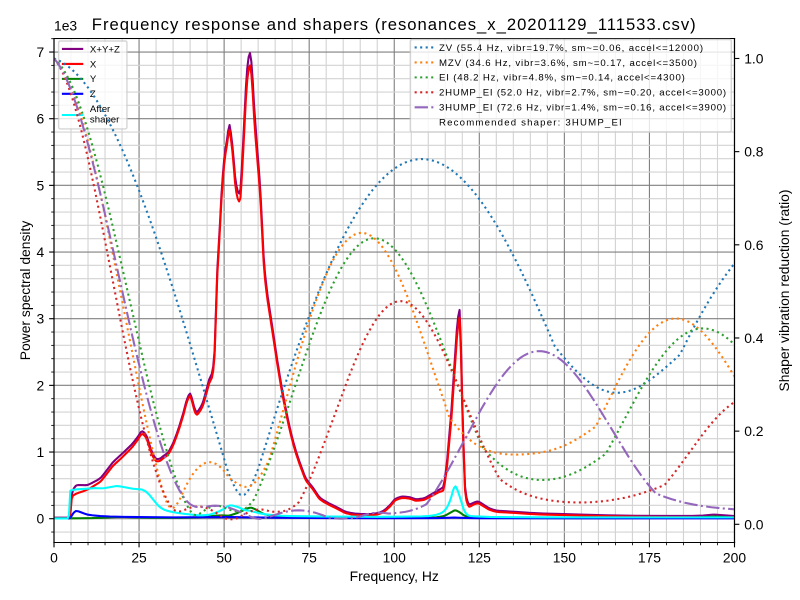  Describe the element at coordinates (754, 59) in the screenshot. I see `svg-text: 1.0` at that location.